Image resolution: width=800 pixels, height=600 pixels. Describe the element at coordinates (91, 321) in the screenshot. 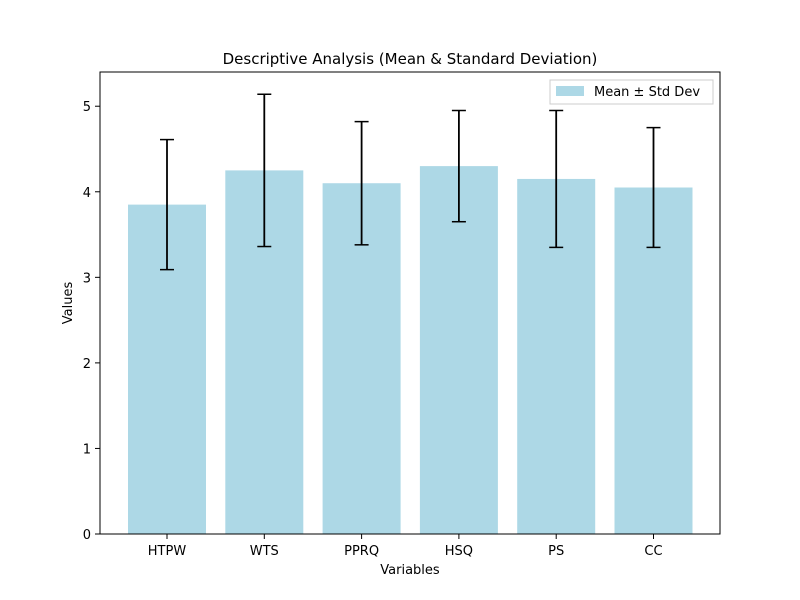

I see `y-axis-ticks: 0 1 2 3 4 5` at that location.